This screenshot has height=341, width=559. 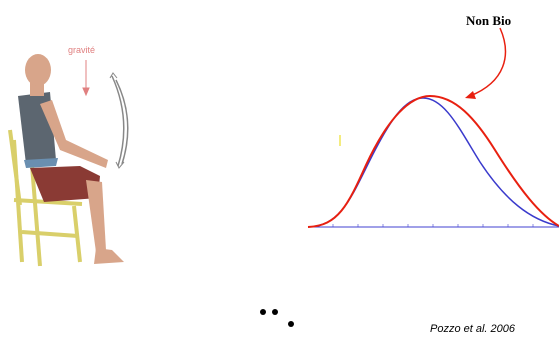 What do you see at coordinates (119, 120) in the screenshot?
I see `motion-arrow` at bounding box center [119, 120].